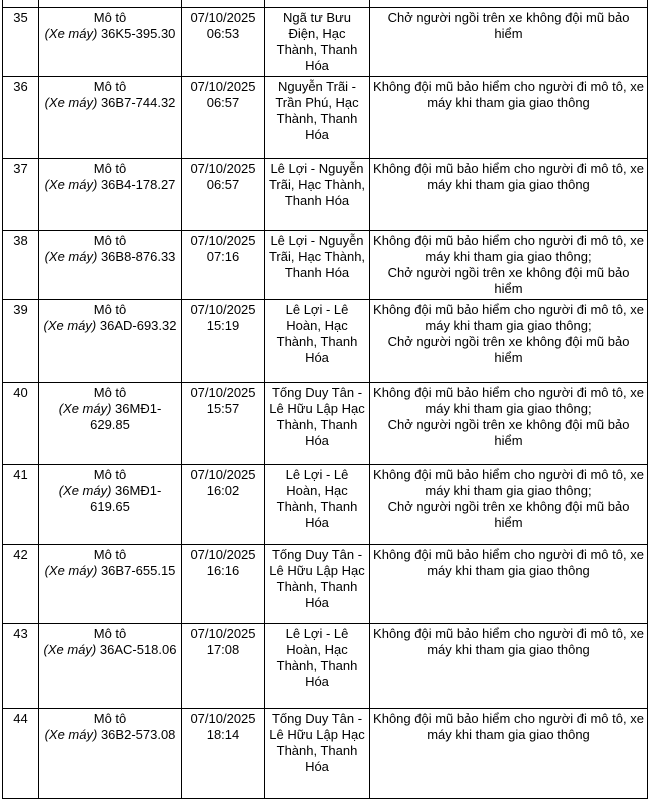 The width and height of the screenshot is (649, 802). I want to click on row-number-cell: 38, so click(20, 264).